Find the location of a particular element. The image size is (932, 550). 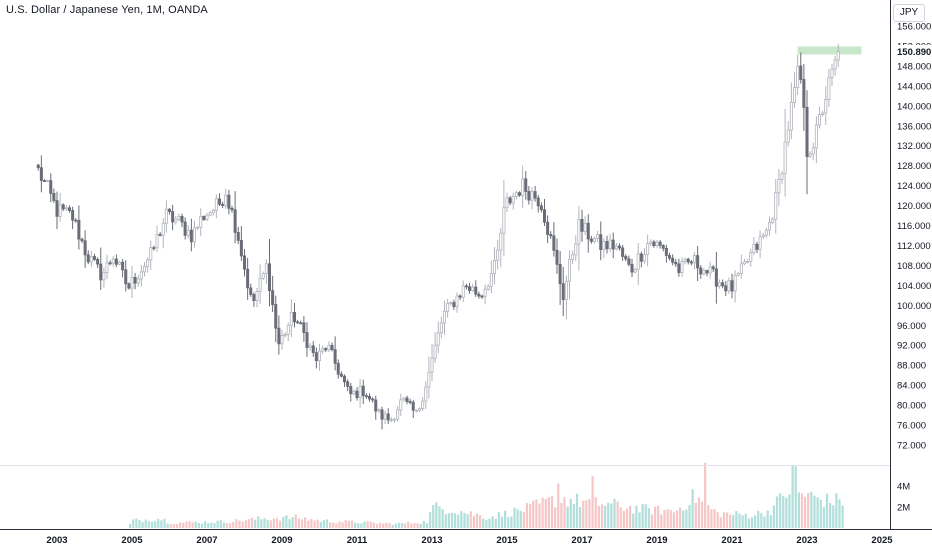

price-tick-label: 124.000 is located at coordinates (914, 186).